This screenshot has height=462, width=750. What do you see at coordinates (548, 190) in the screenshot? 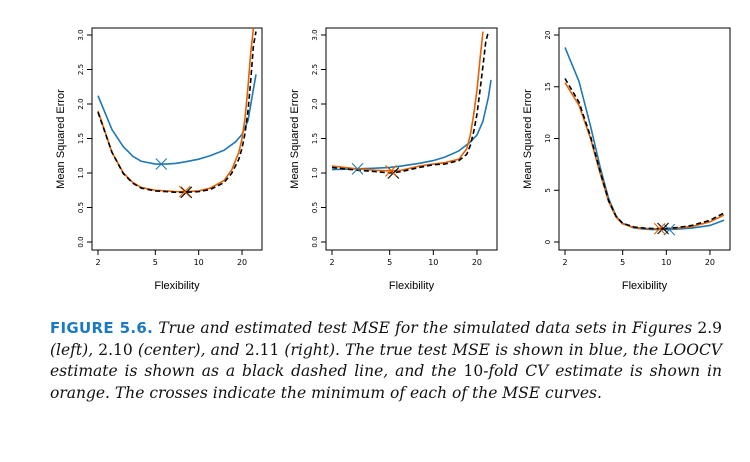
I see `y-tick-label: 5` at bounding box center [548, 190].